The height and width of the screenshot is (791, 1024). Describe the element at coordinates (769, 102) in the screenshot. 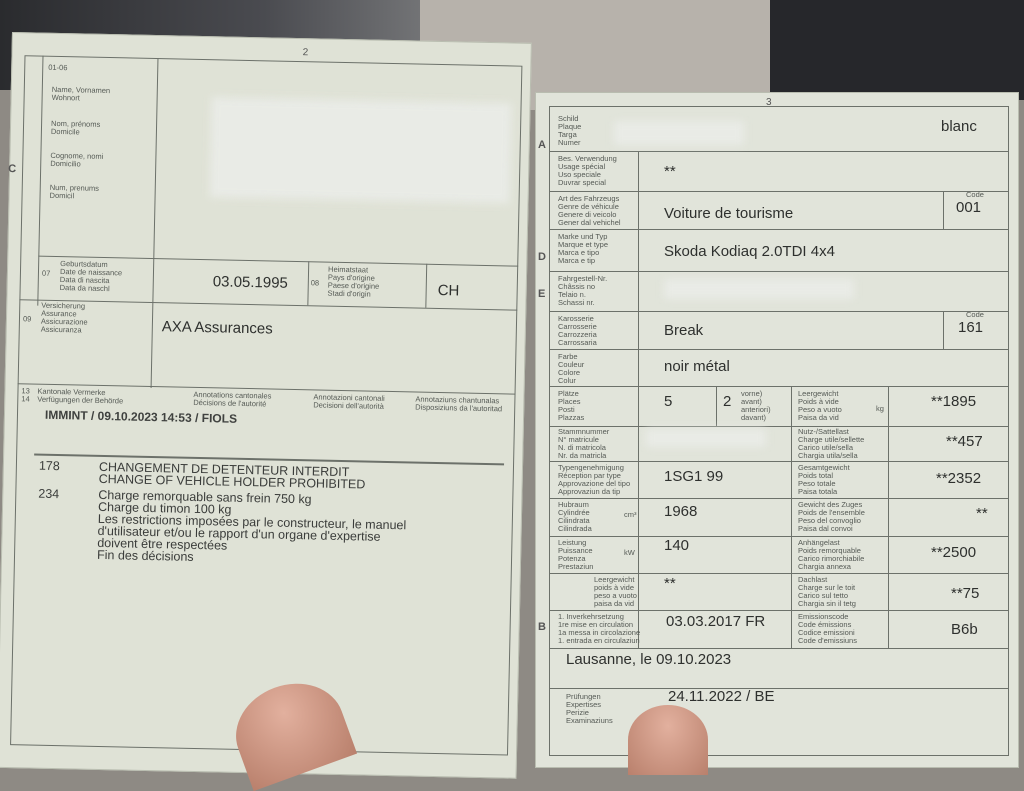

I see `page-number: 3` at that location.